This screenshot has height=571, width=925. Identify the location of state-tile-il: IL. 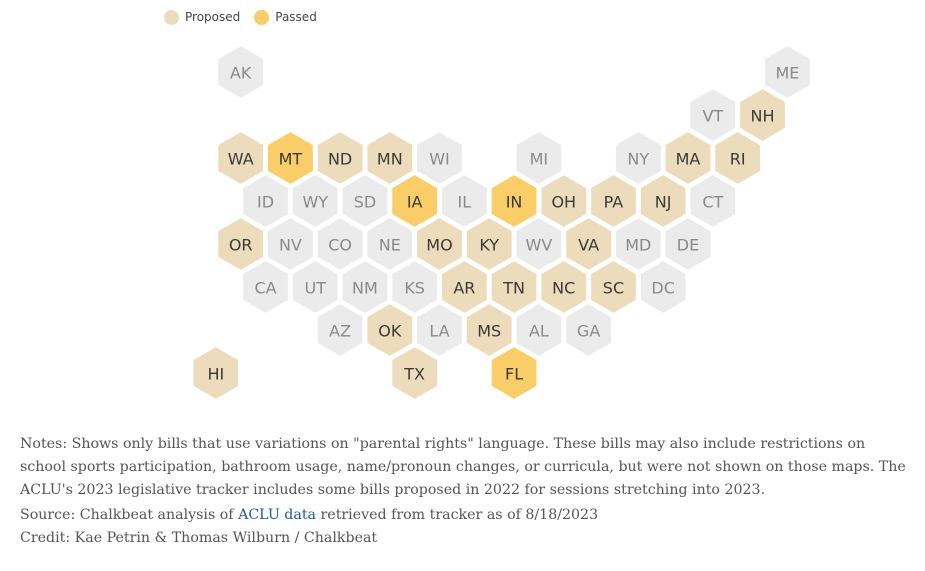
(464, 201).